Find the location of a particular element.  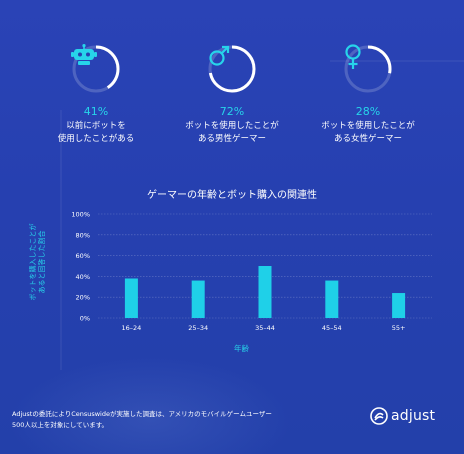

stat-percent: 28% is located at coordinates (368, 111).